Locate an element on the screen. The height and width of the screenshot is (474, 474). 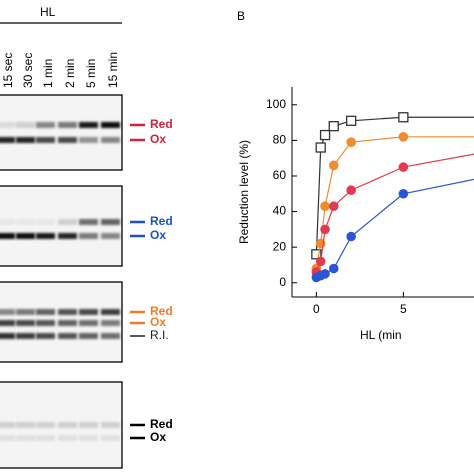
x-tick-label: 0 is located at coordinates (316, 309).